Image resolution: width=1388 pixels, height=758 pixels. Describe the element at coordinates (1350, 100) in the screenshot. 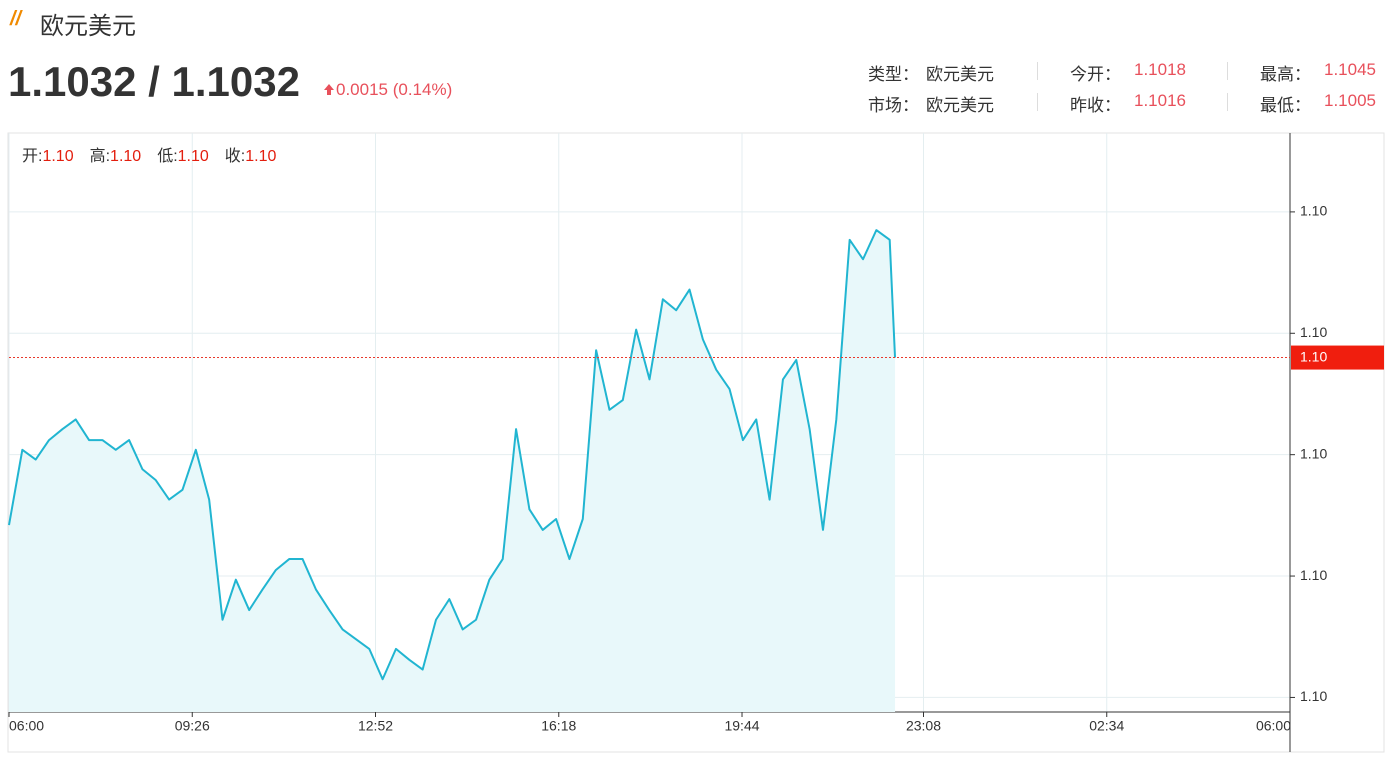

I see `info-value: 1.1005` at that location.